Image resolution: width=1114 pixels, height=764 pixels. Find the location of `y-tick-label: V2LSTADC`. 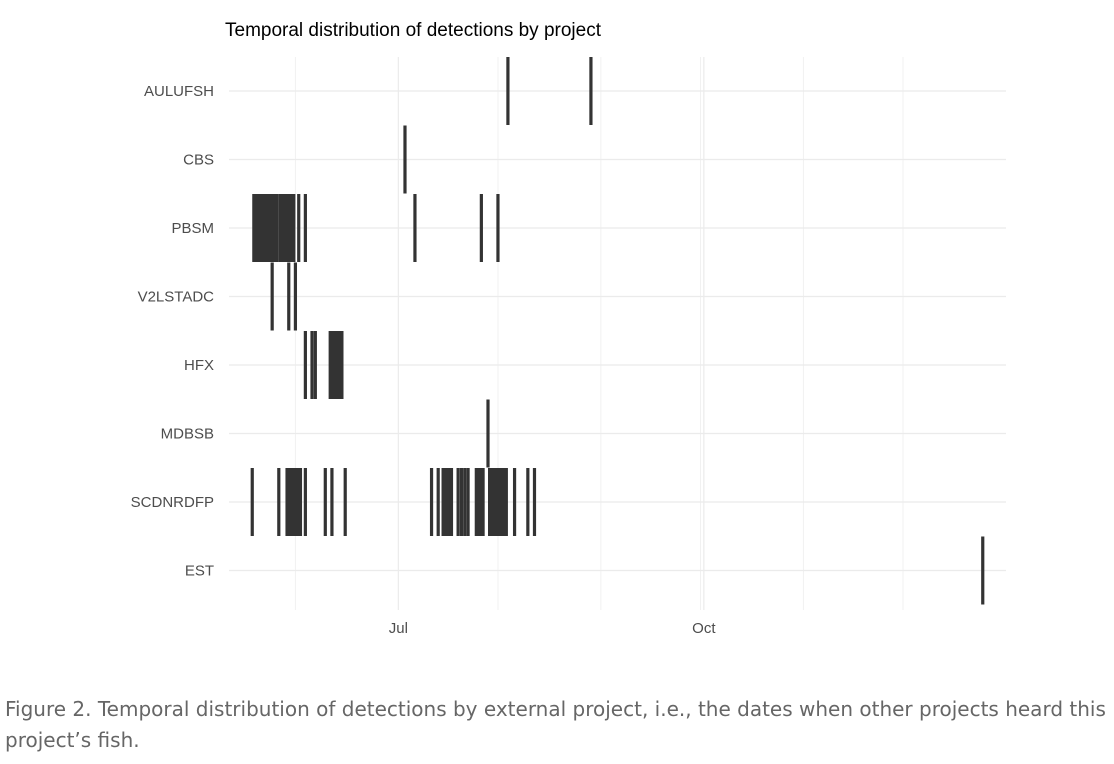

y-tick-label: V2LSTADC is located at coordinates (176, 297).